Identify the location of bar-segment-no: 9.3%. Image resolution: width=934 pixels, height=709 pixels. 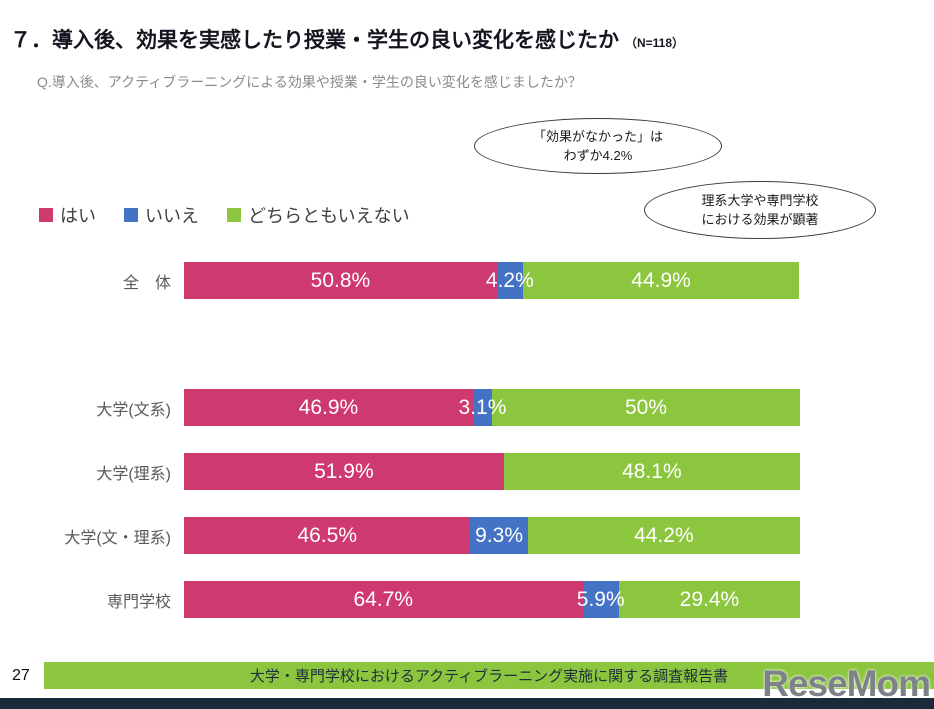
(499, 535).